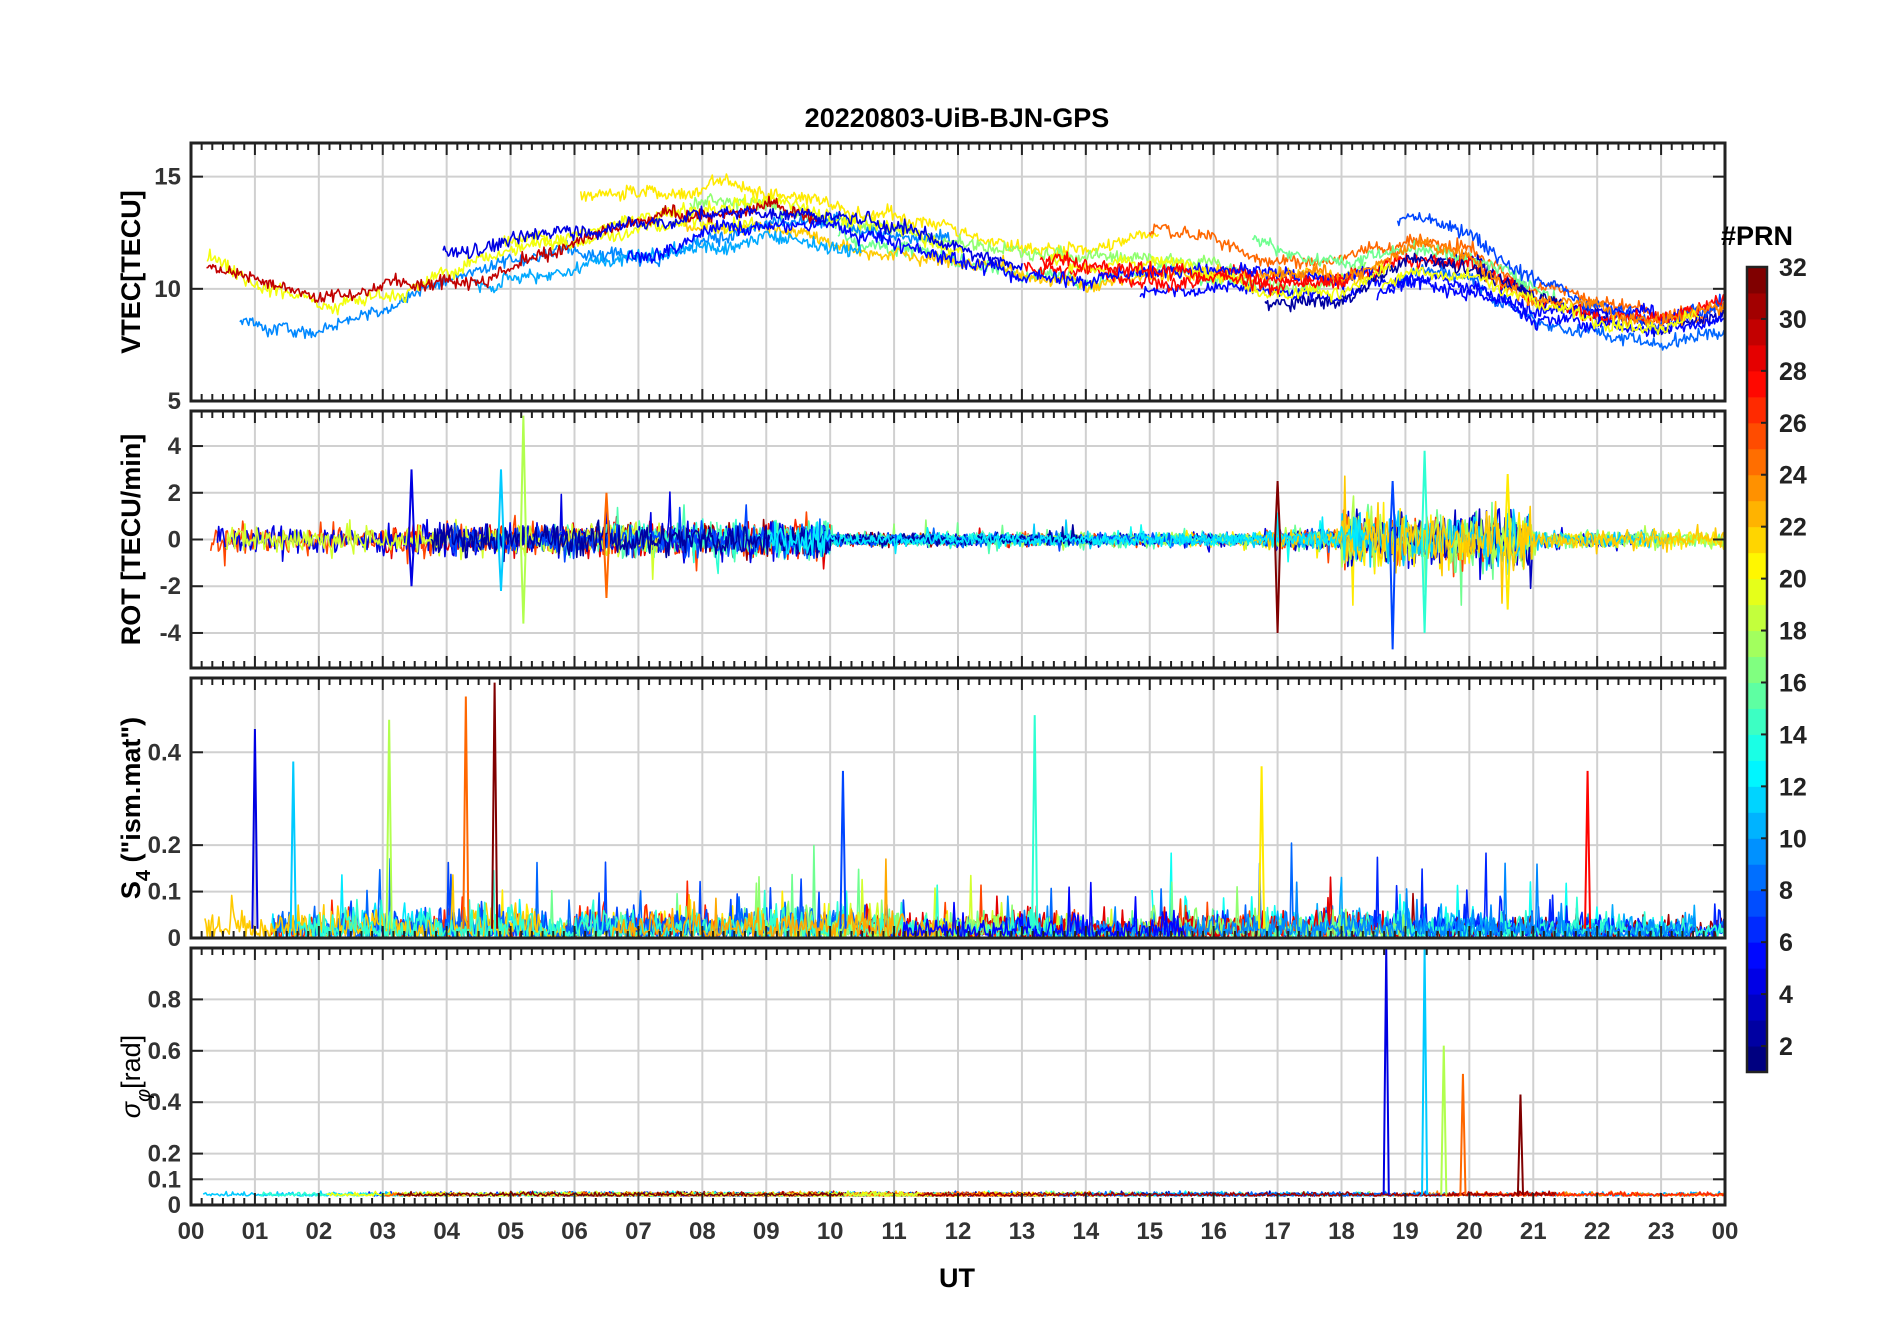 The height and width of the screenshot is (1330, 1902). I want to click on x-tick-label: 02, so click(318, 1231).